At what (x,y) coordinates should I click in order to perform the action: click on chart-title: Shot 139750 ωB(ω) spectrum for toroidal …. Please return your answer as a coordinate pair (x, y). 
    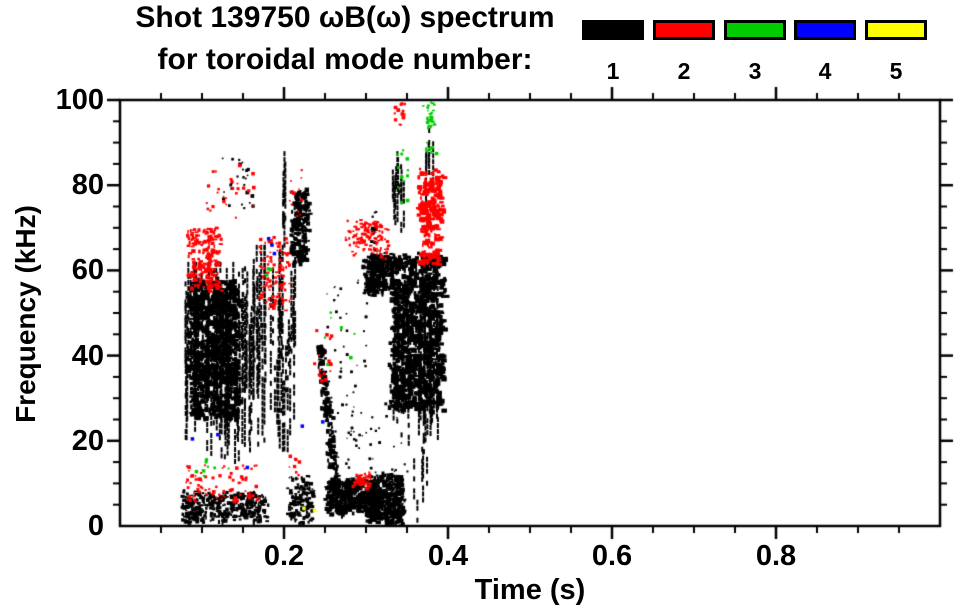
    Looking at the image, I should click on (345, 39).